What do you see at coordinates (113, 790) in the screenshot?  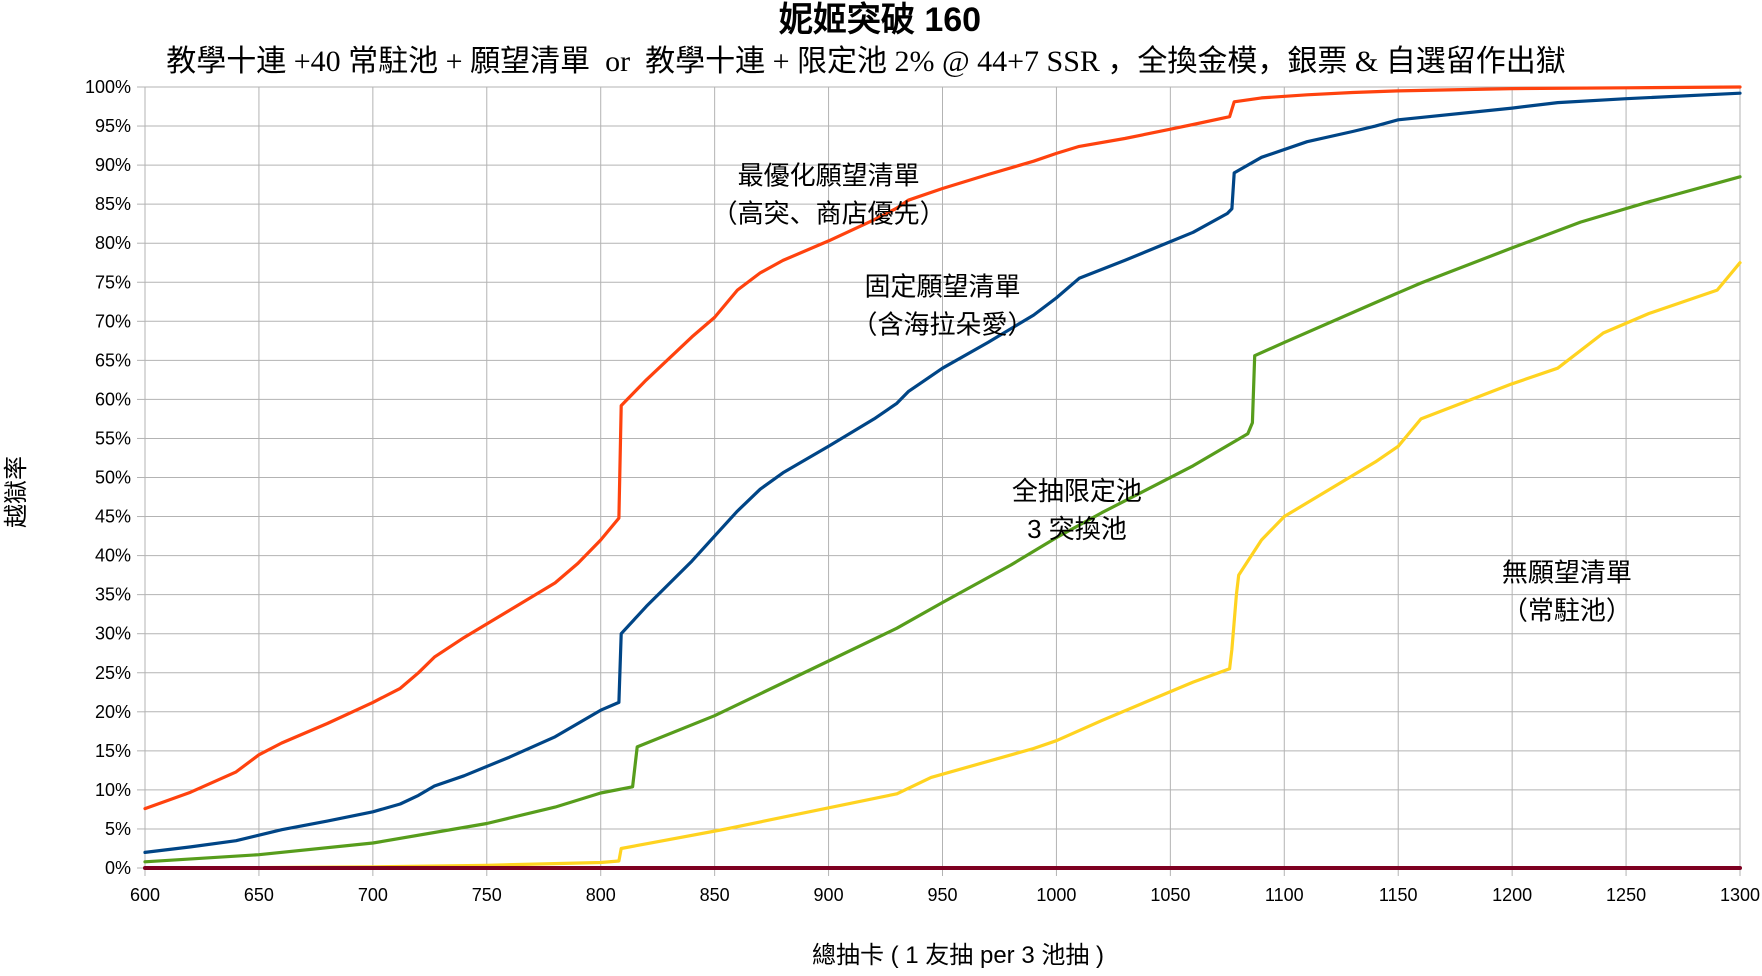 I see `y-tick-label: 10%` at bounding box center [113, 790].